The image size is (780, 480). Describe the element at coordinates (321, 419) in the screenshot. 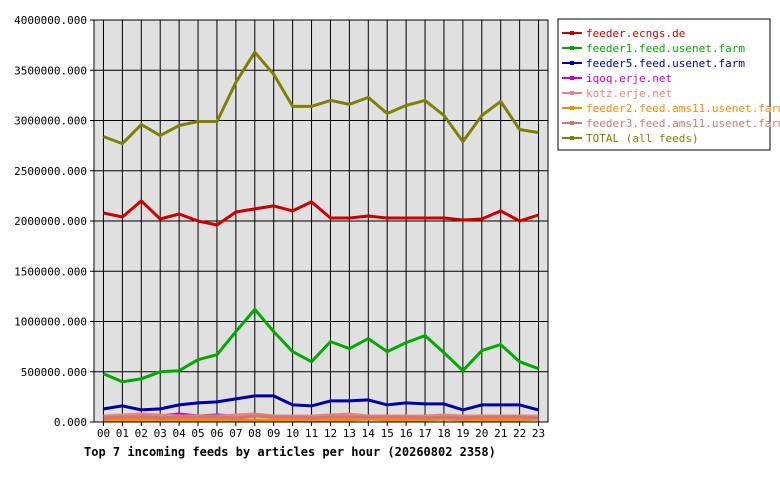

I see `series-line-feeder2-feed-ams11-usenet-farm` at that location.